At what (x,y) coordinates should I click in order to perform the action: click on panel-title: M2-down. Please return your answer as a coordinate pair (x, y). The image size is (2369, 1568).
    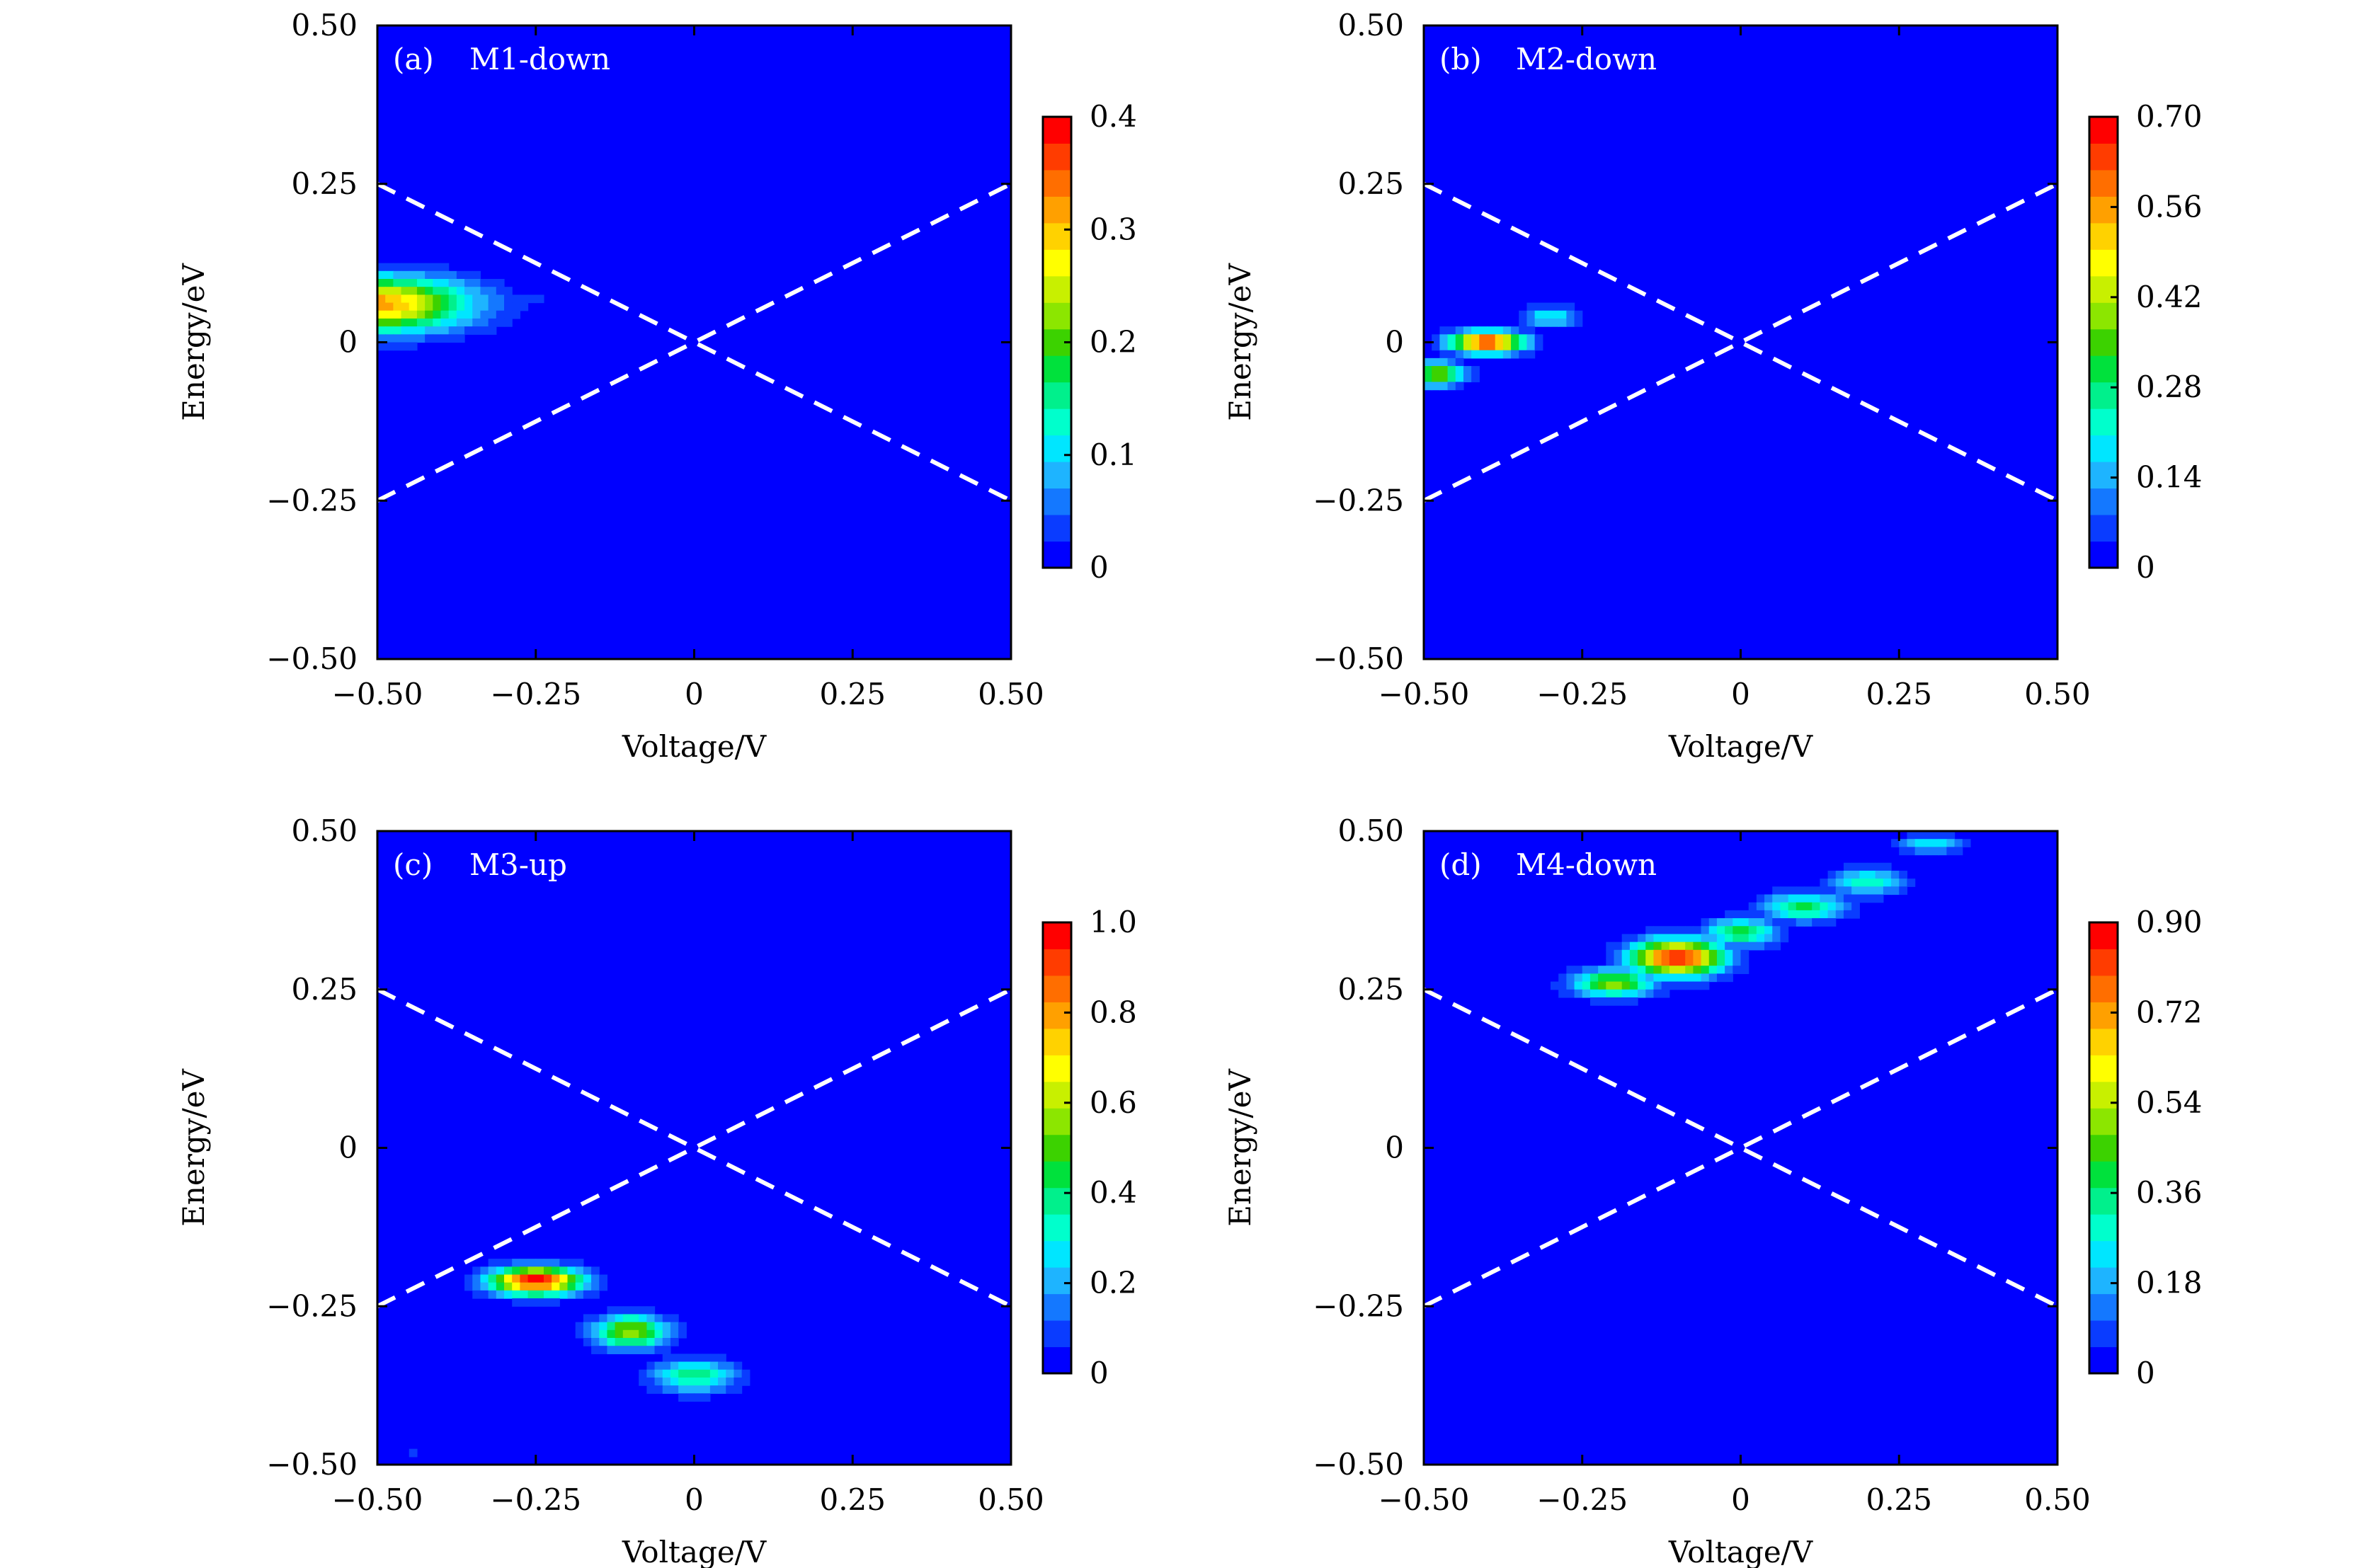
    Looking at the image, I should click on (1586, 59).